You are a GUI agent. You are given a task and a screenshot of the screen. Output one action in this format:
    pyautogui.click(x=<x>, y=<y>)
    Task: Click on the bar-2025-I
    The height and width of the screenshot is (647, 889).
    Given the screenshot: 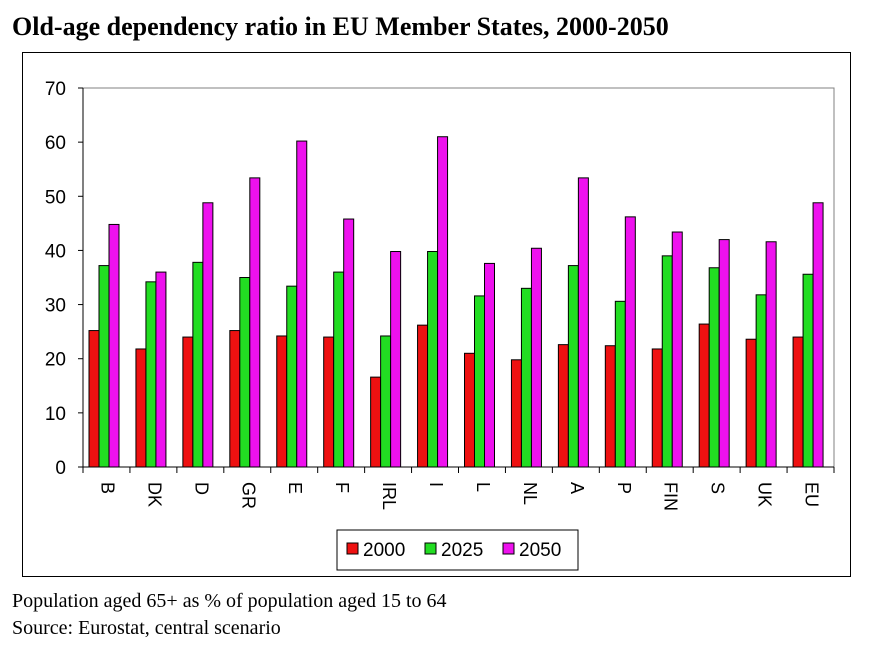 What is the action you would take?
    pyautogui.click(x=433, y=359)
    